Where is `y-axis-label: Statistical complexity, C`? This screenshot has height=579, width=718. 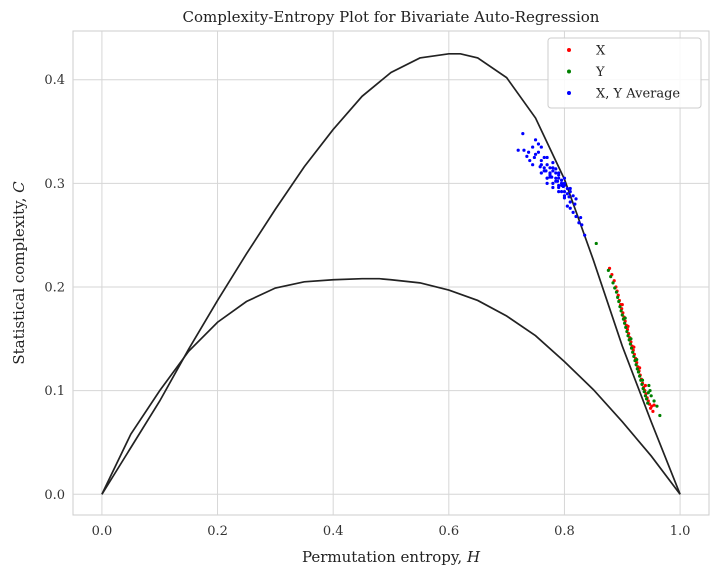 y-axis-label: Statistical complexity, C is located at coordinates (19, 273).